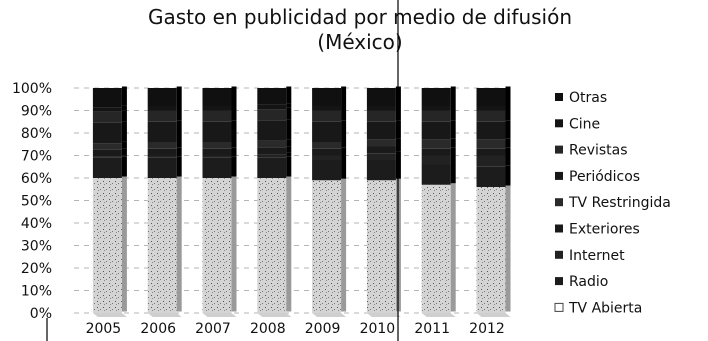 The image size is (708, 341). I want to click on x-tick-label: 2008, so click(268, 329).